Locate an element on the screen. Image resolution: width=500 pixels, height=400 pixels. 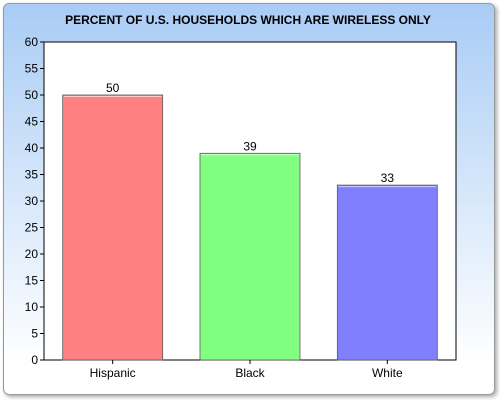
y-tick-label: 5 is located at coordinates (34, 334).